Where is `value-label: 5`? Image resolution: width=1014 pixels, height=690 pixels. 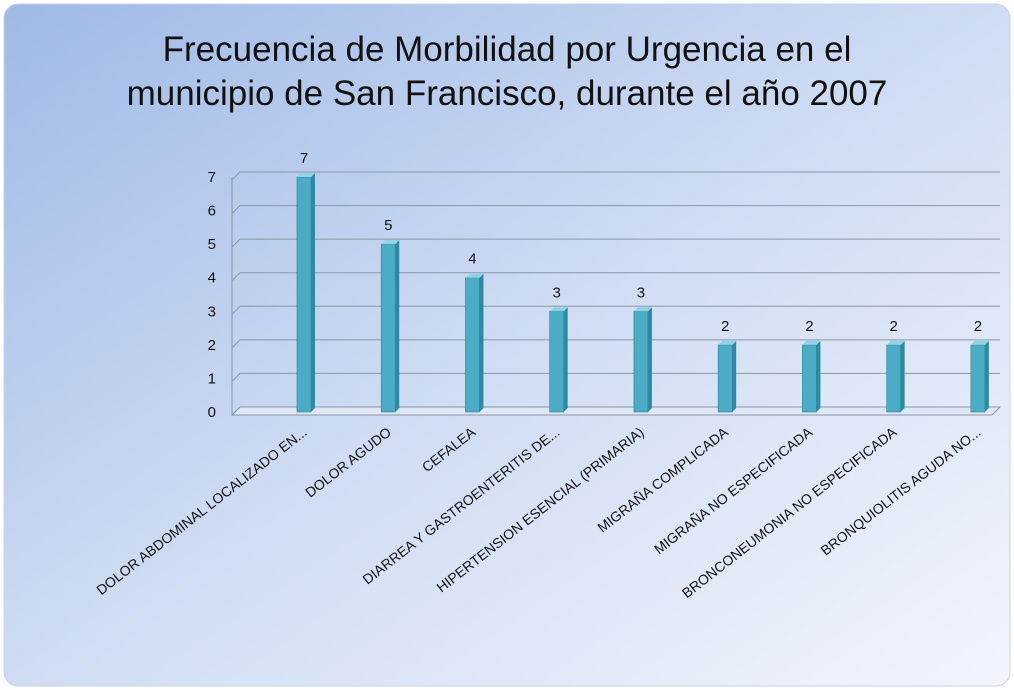
value-label: 5 is located at coordinates (388, 225).